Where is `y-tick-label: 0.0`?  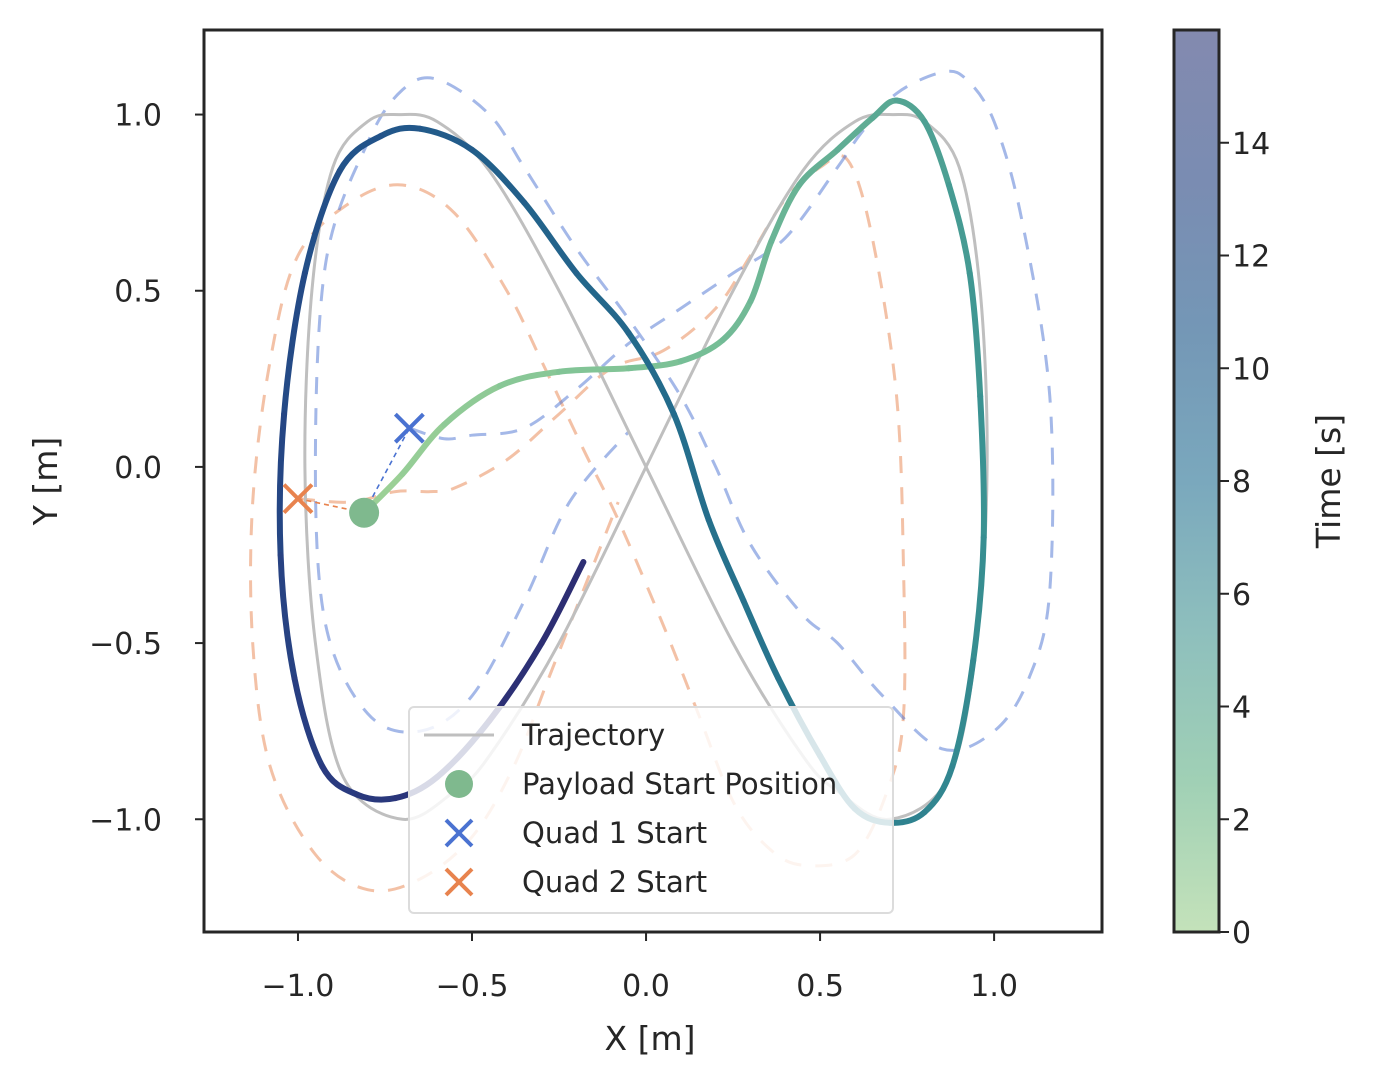
y-tick-label: 0.0 is located at coordinates (138, 468).